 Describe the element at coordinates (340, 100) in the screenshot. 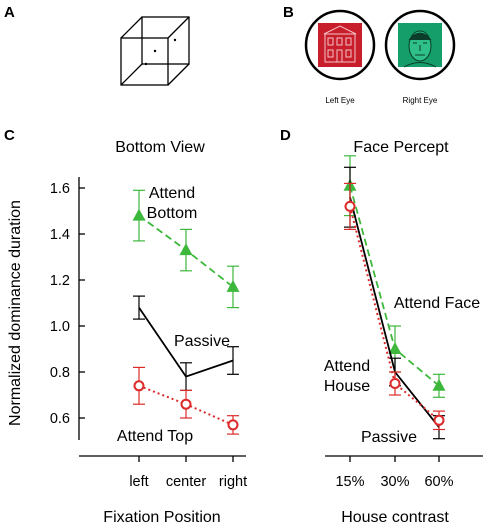

I see `left-eye-label: Left Eye` at that location.